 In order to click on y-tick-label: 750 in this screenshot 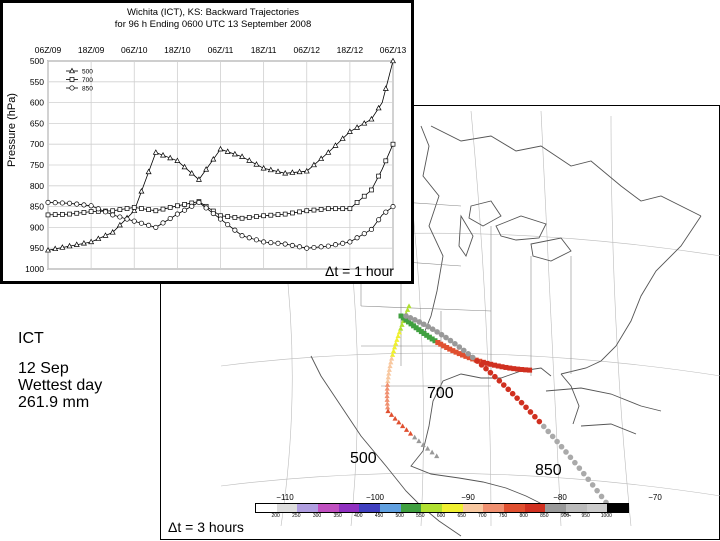, I will do `click(37, 165)`.